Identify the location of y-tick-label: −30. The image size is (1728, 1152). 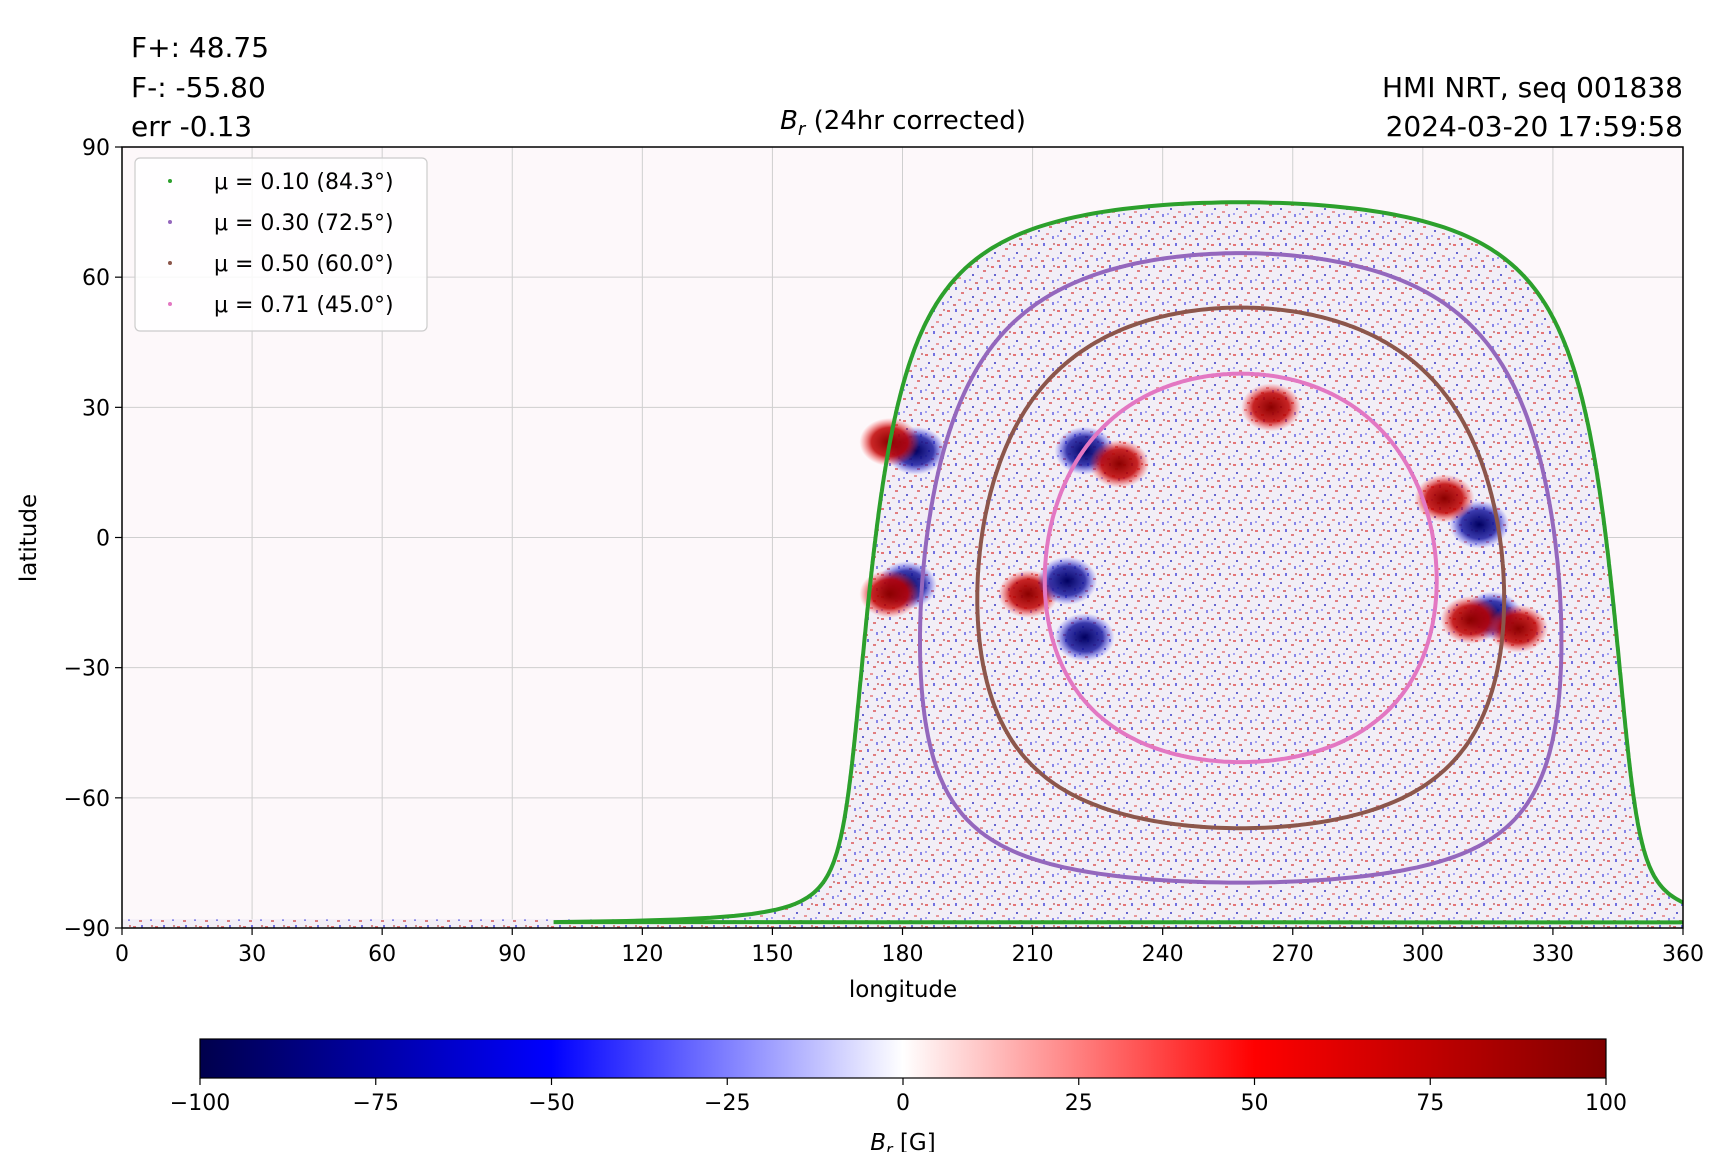
(87, 669).